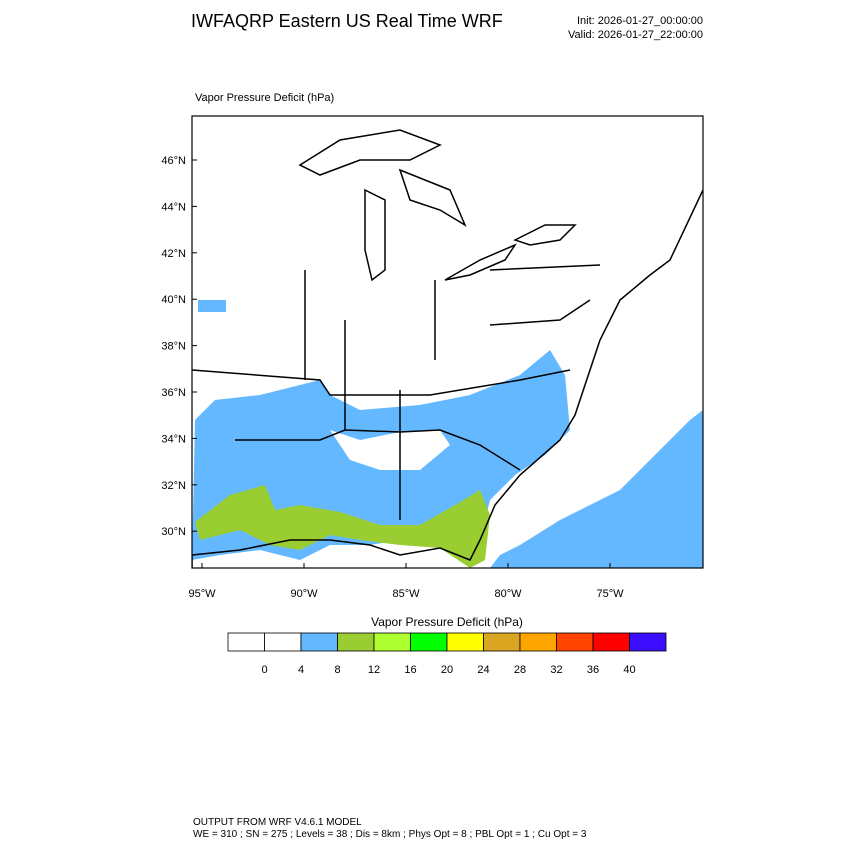  Describe the element at coordinates (277, 822) in the screenshot. I see `footer-line: OUTPUT FROM WRF V4.6.1 MODEL` at that location.